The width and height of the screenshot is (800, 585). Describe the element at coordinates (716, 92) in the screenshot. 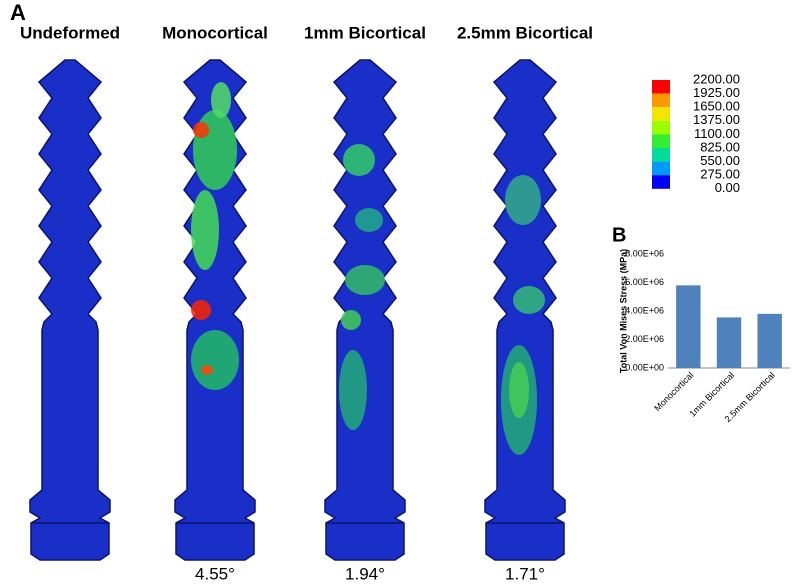

I see `legend-label: 1925.00` at that location.